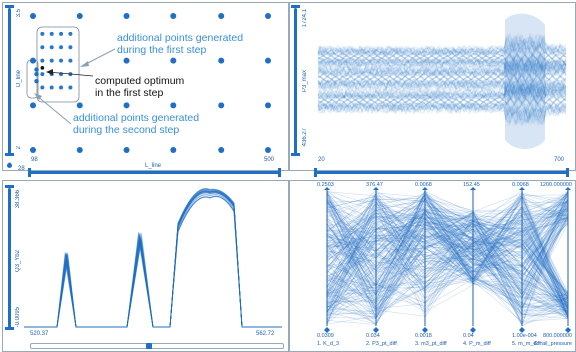 The height and width of the screenshot is (352, 576). I want to click on signal-x-axis-bar, so click(442, 172).